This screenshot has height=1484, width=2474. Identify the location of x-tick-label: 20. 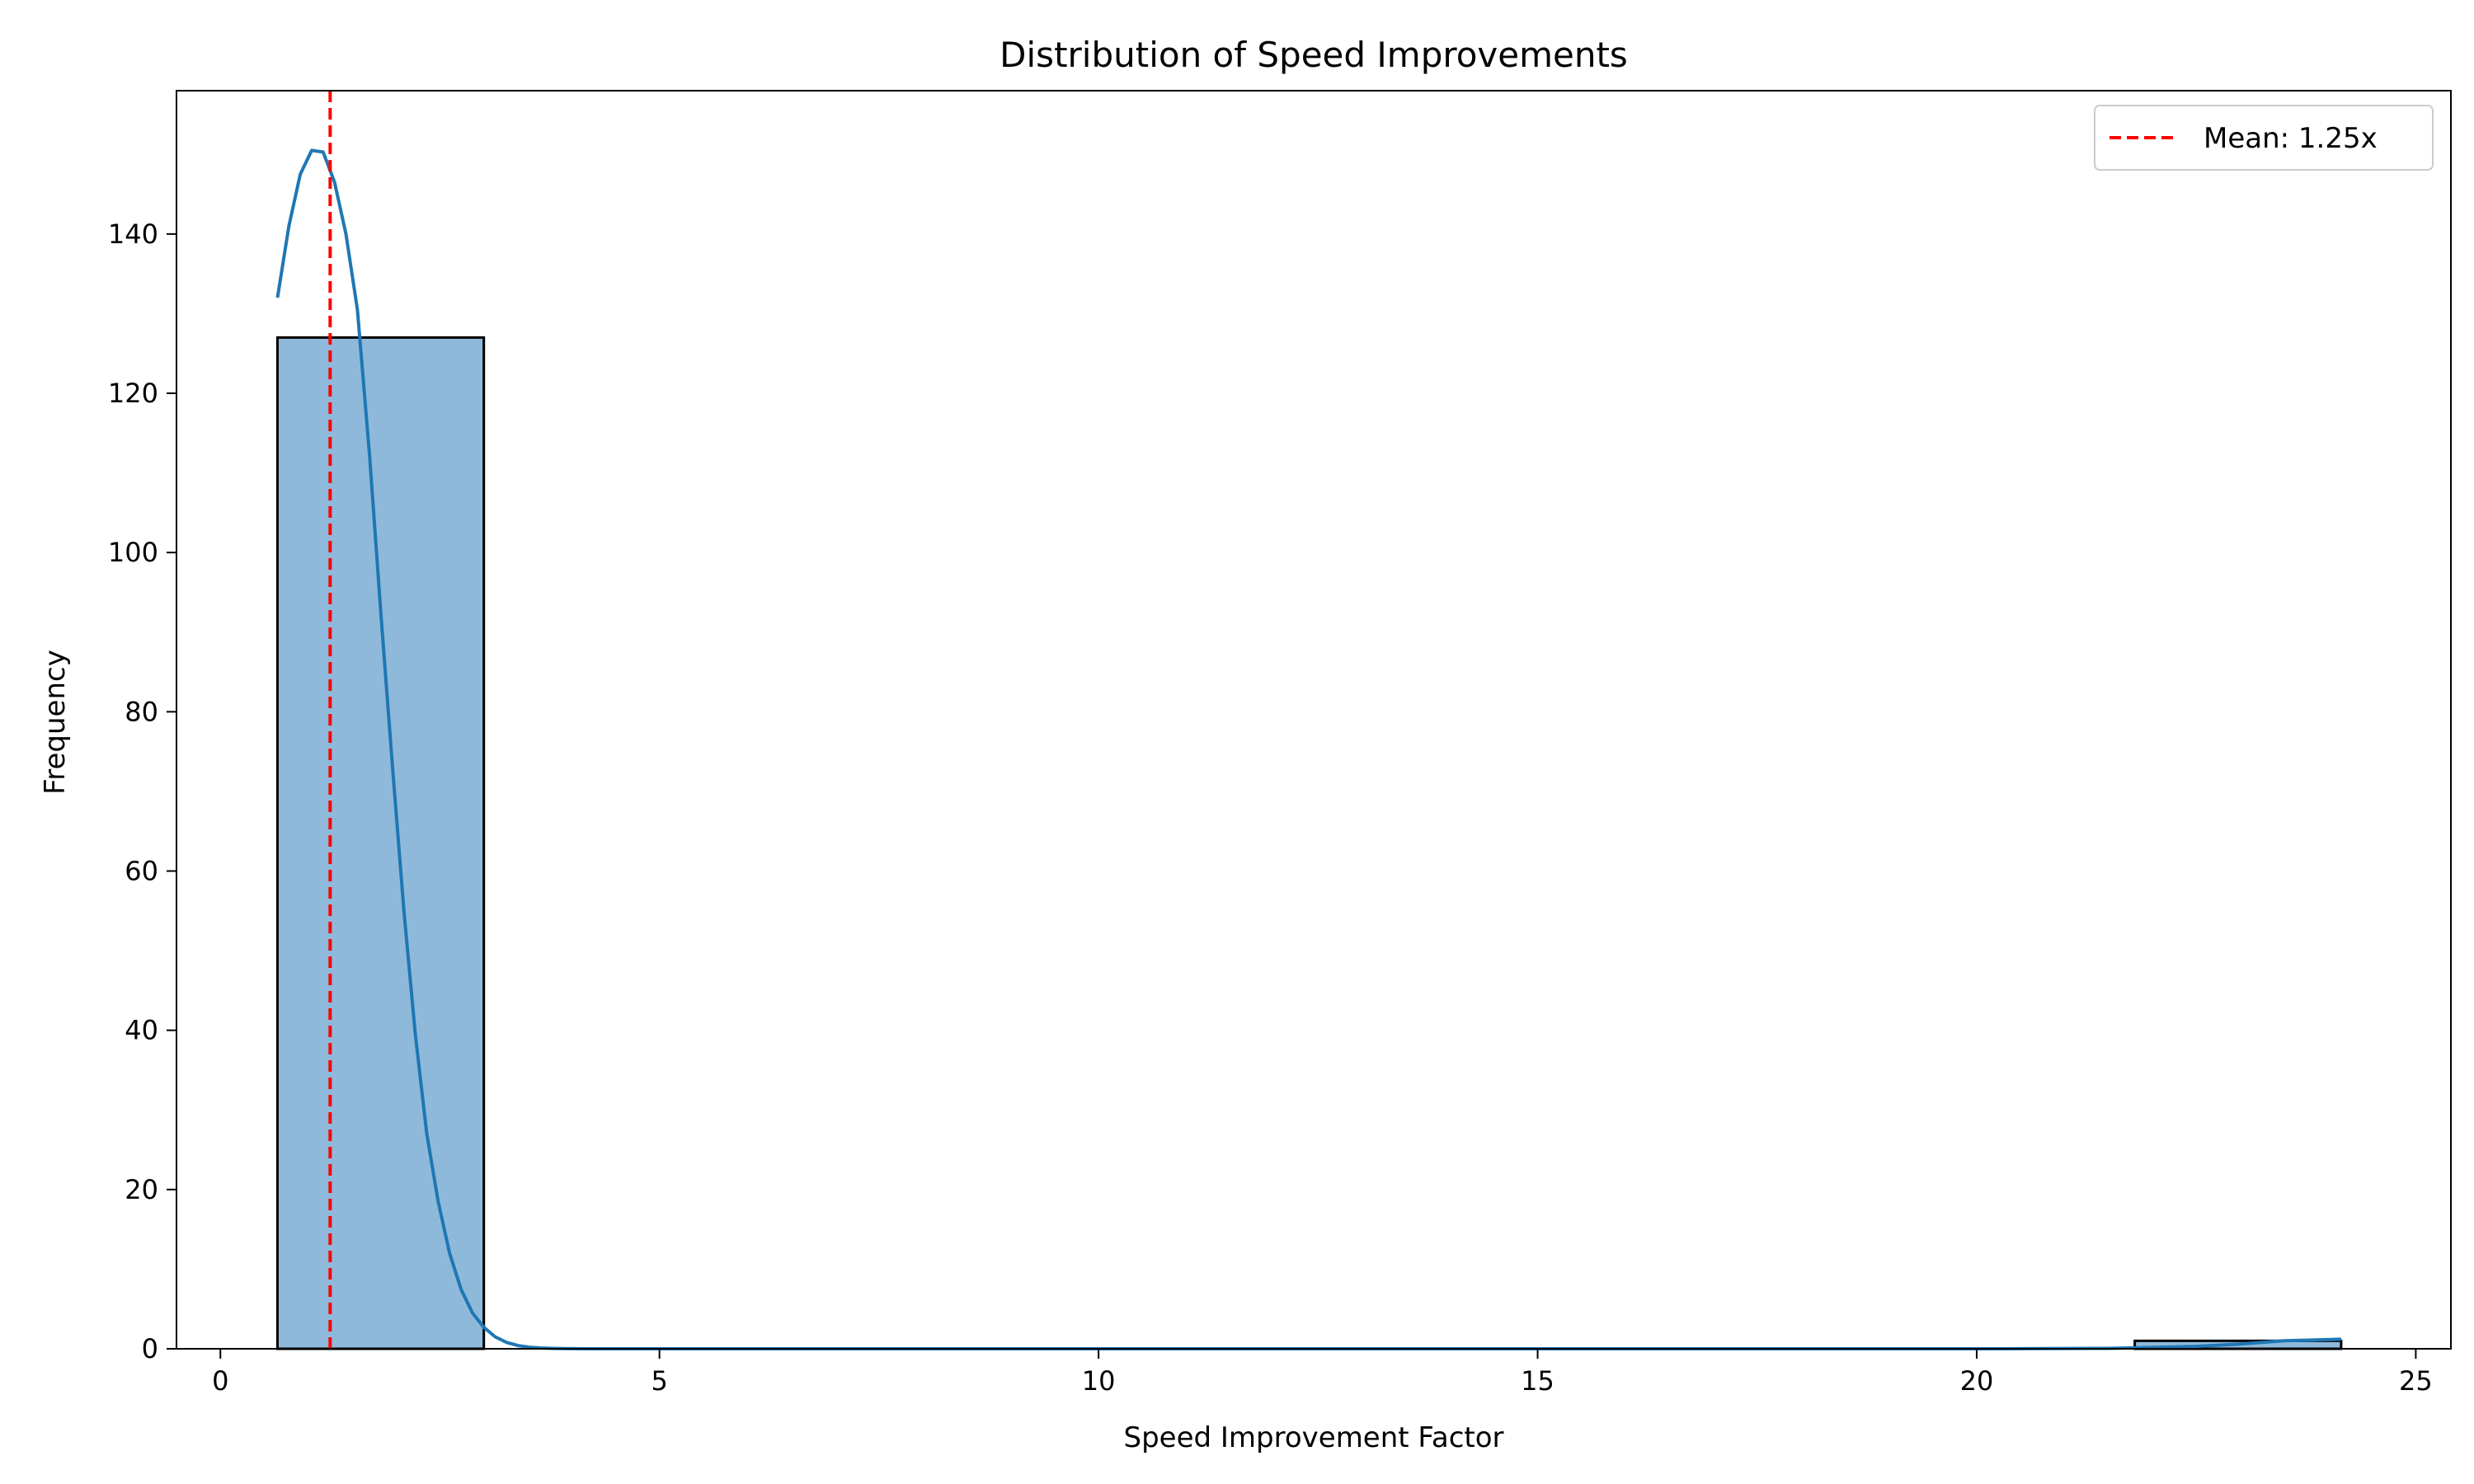
(1977, 1381).